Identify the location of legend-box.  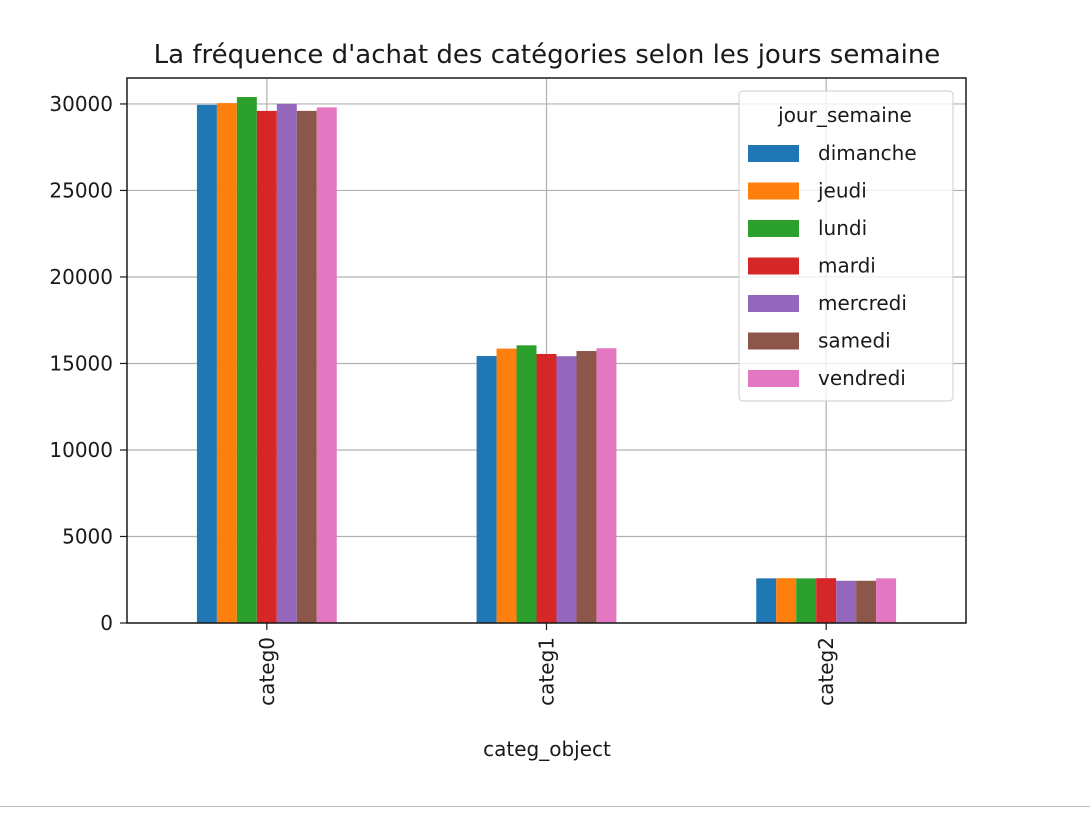
(846, 246).